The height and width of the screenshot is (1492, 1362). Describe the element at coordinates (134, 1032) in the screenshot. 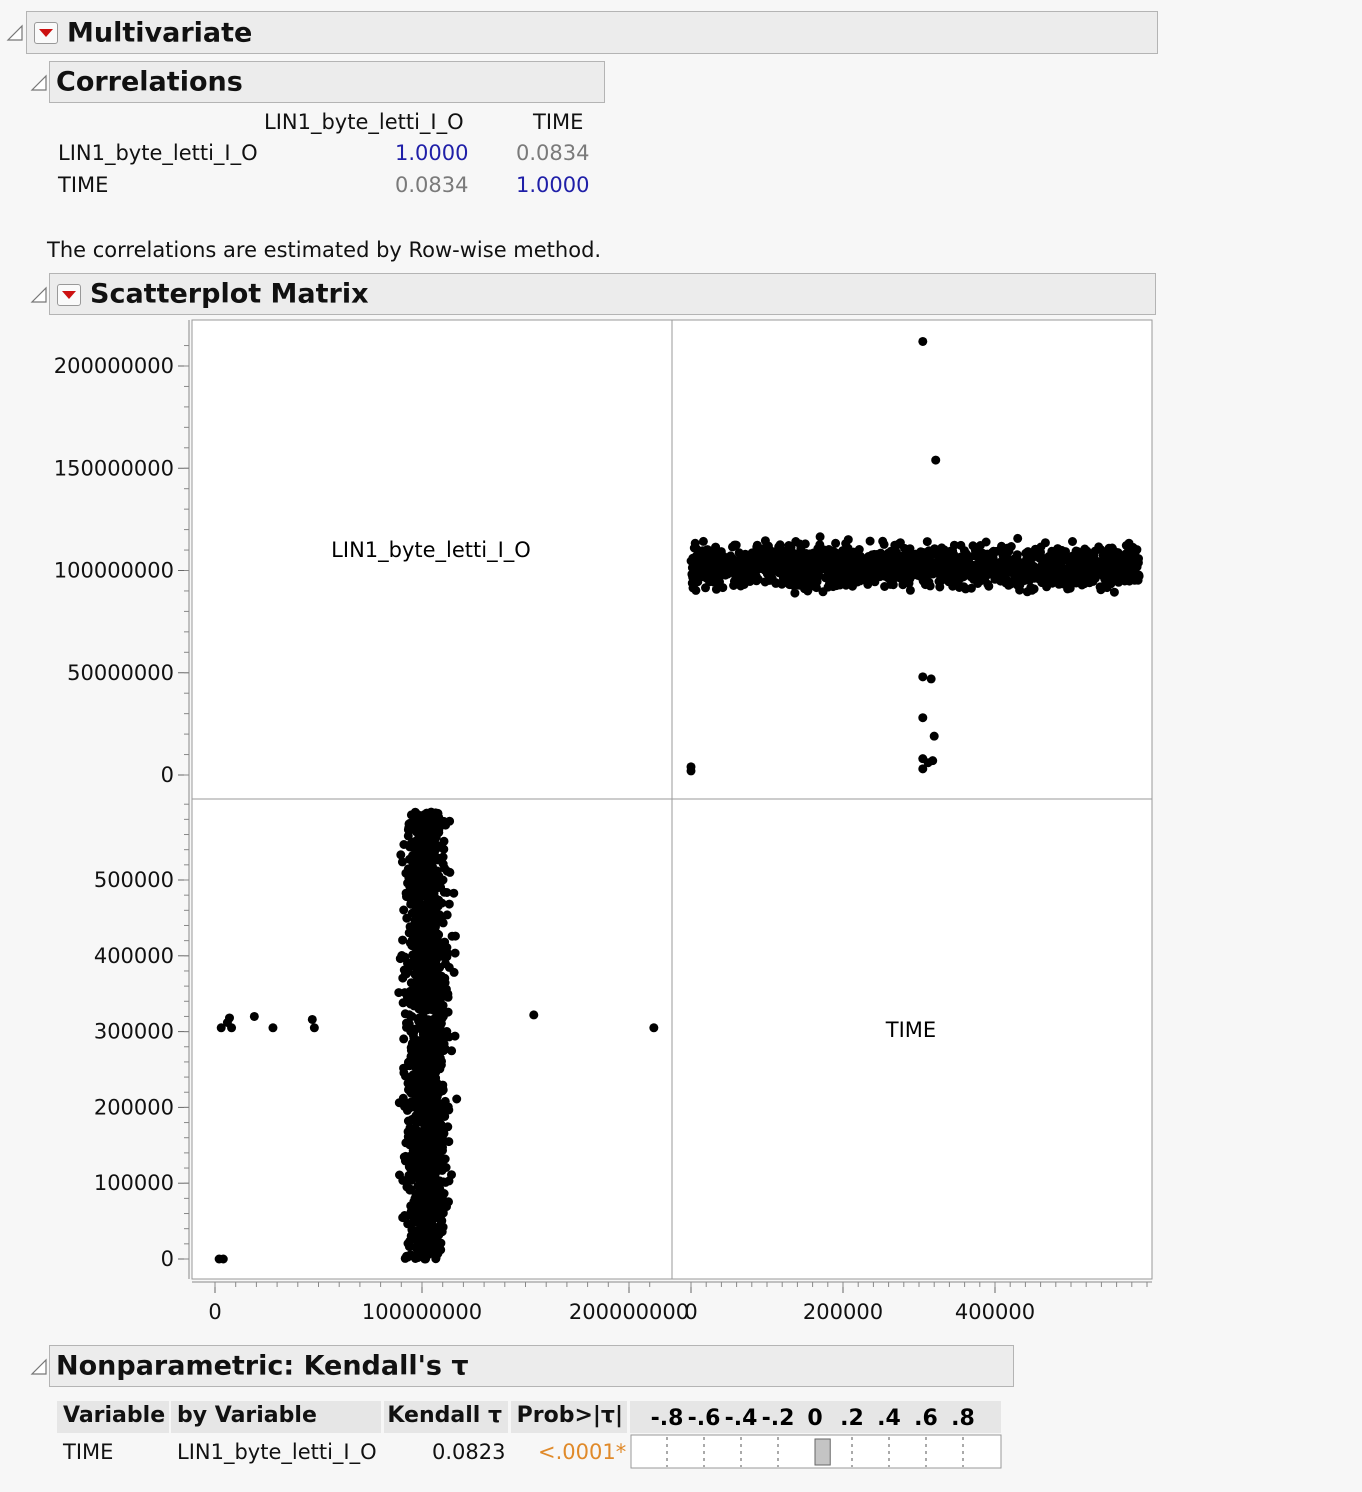

I see `y-tick-label: 300000` at that location.